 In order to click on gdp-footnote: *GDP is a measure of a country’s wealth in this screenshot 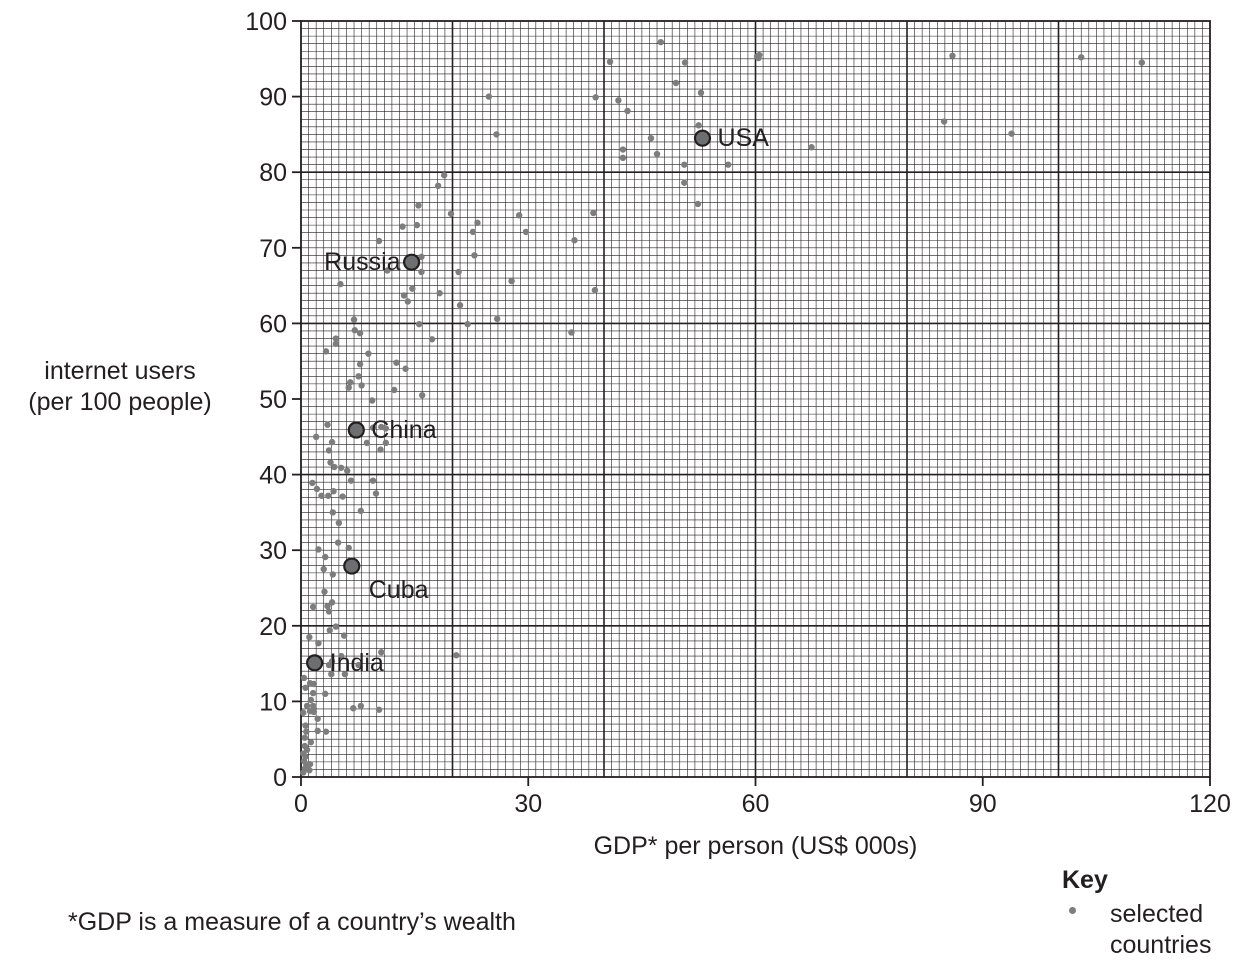, I will do `click(292, 922)`.